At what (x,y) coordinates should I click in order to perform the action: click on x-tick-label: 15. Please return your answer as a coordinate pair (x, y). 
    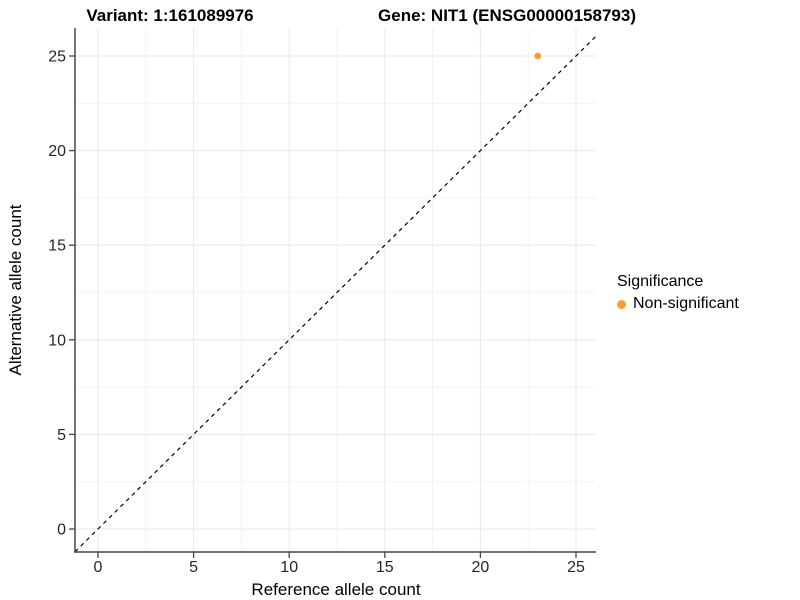
    Looking at the image, I should click on (385, 567).